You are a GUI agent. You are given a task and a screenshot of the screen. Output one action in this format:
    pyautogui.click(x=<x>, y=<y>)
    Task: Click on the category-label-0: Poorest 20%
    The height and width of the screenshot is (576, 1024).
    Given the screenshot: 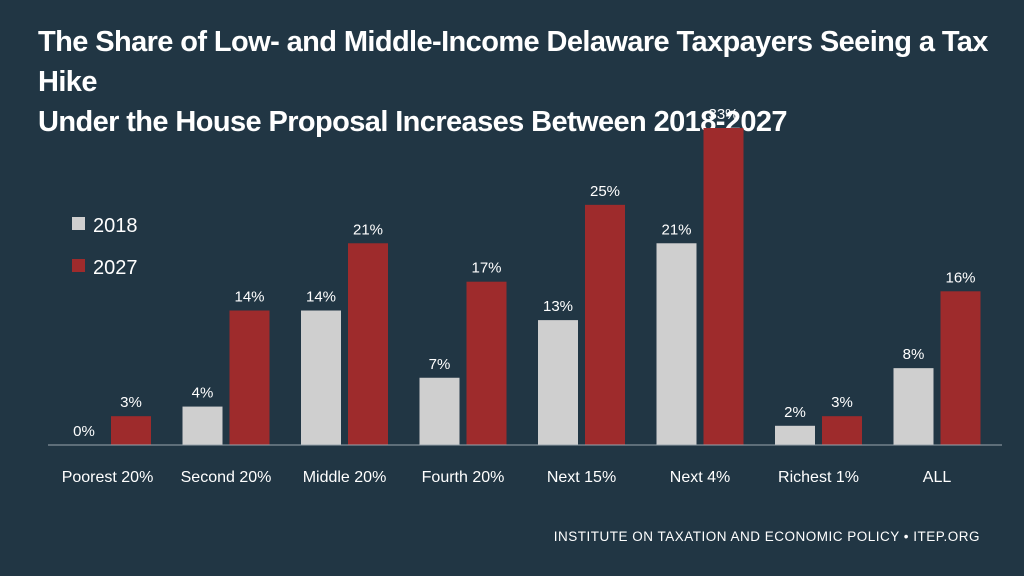 What is the action you would take?
    pyautogui.click(x=108, y=477)
    